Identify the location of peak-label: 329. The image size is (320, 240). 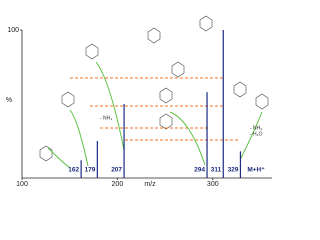
(233, 170).